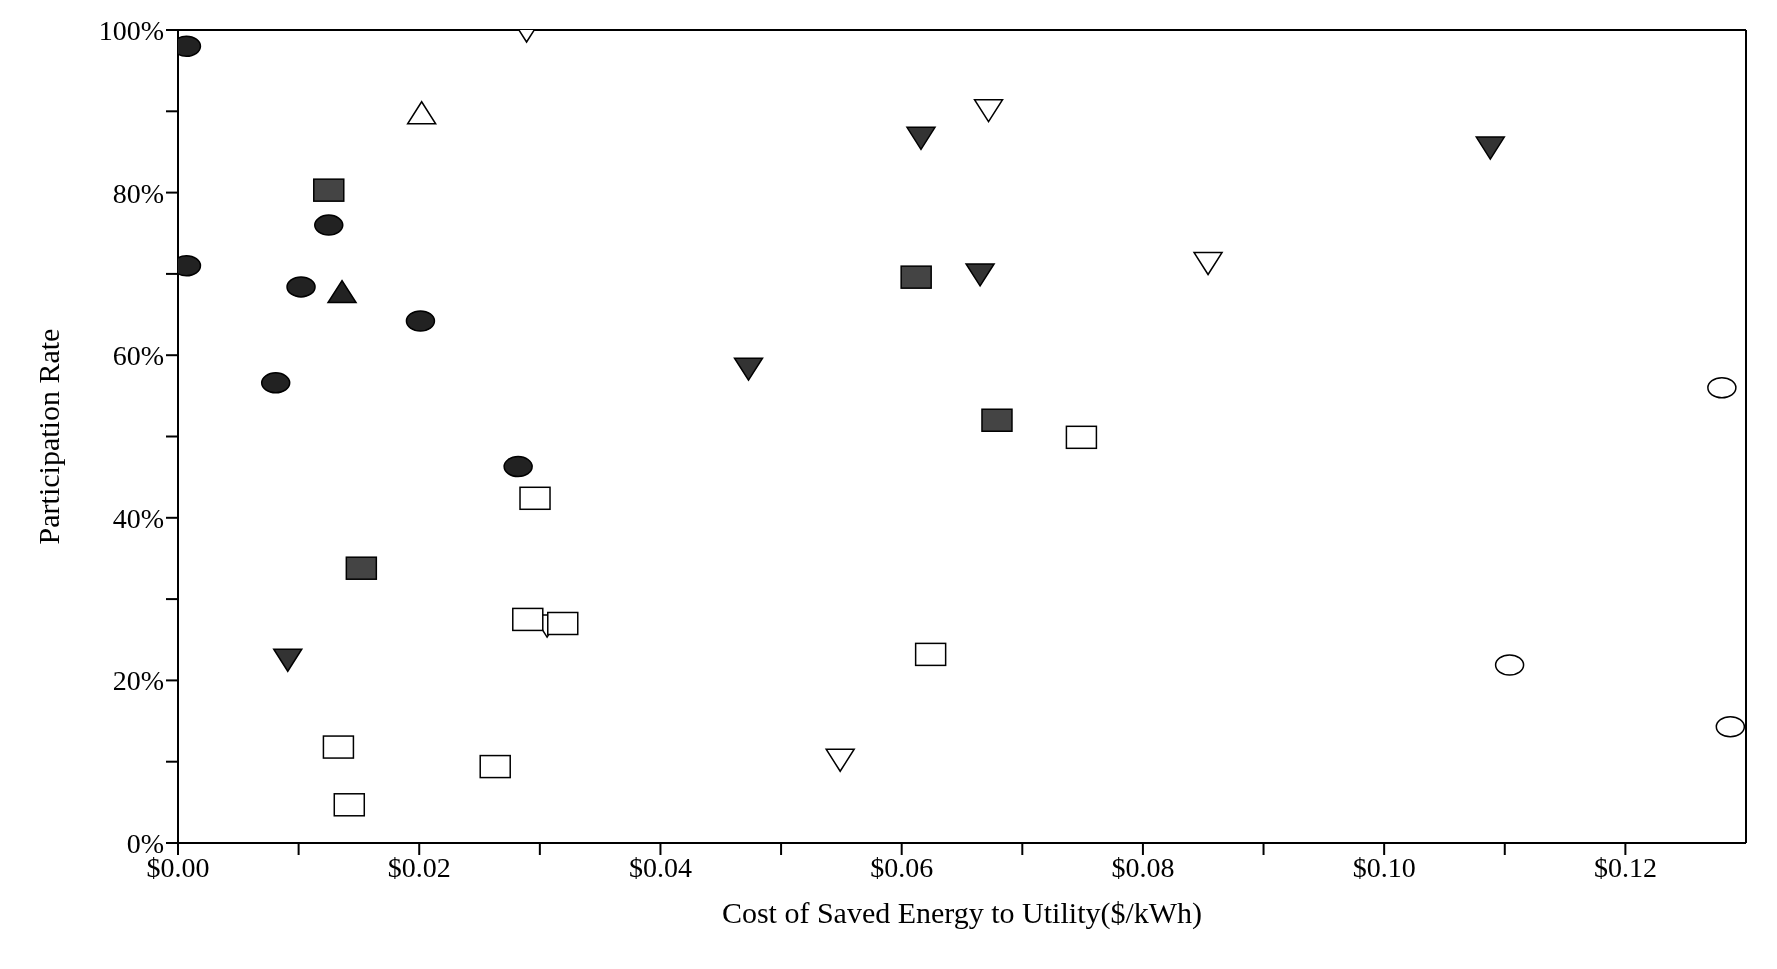 The width and height of the screenshot is (1777, 969). What do you see at coordinates (1625, 867) in the screenshot?
I see `x-tick-label: $0.12` at bounding box center [1625, 867].